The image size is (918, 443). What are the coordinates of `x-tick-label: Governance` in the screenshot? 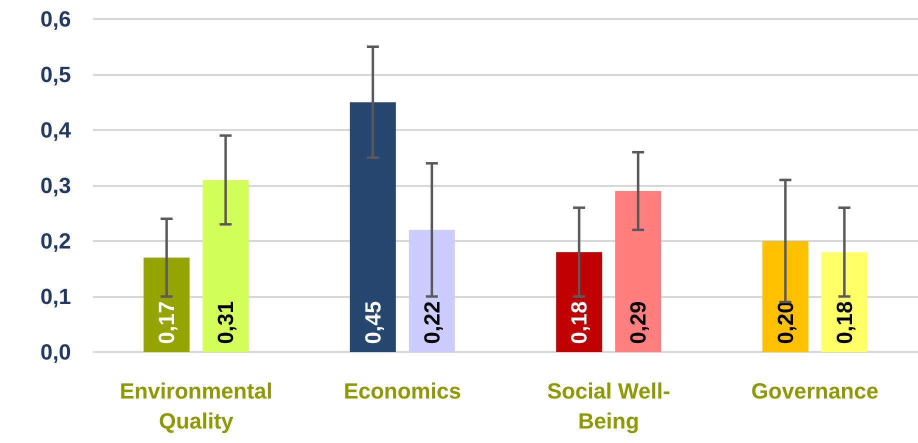 It's located at (814, 391).